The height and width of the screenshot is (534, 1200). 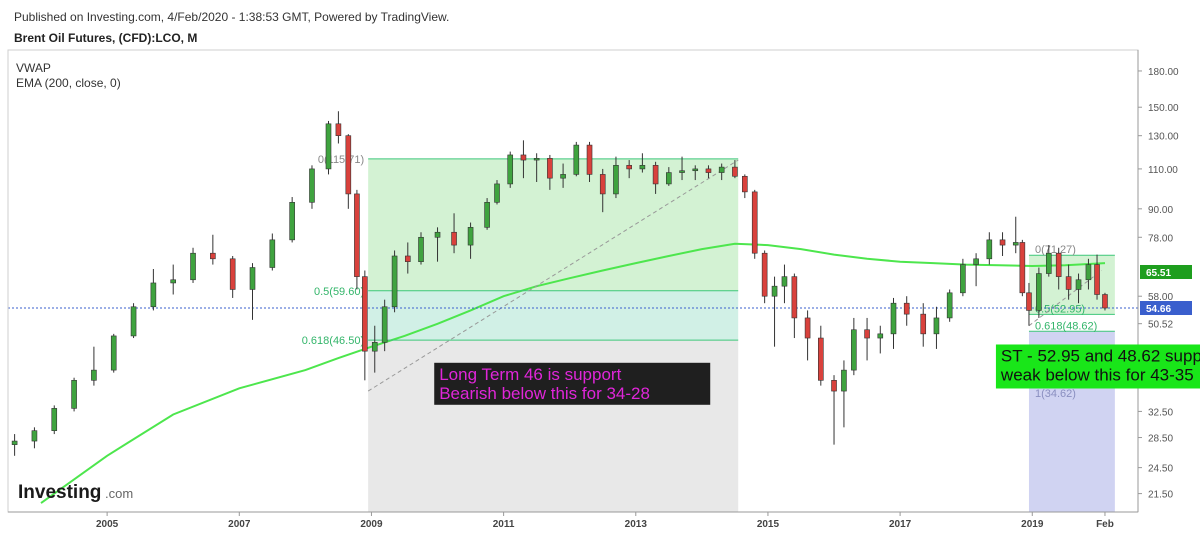 What do you see at coordinates (1158, 273) in the screenshot?
I see `price-marker-label: 65.51` at bounding box center [1158, 273].